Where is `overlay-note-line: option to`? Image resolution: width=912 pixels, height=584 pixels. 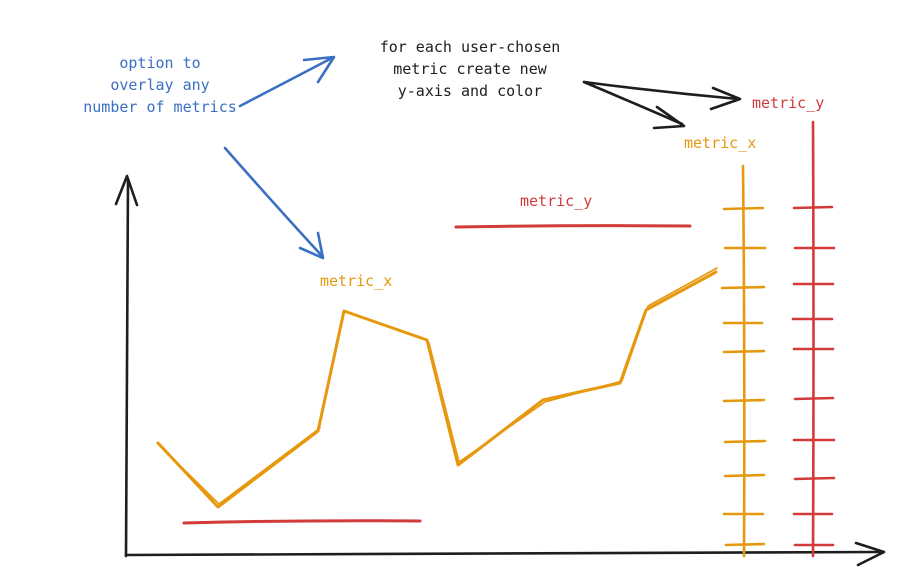
overlay-note-line: option to is located at coordinates (160, 63).